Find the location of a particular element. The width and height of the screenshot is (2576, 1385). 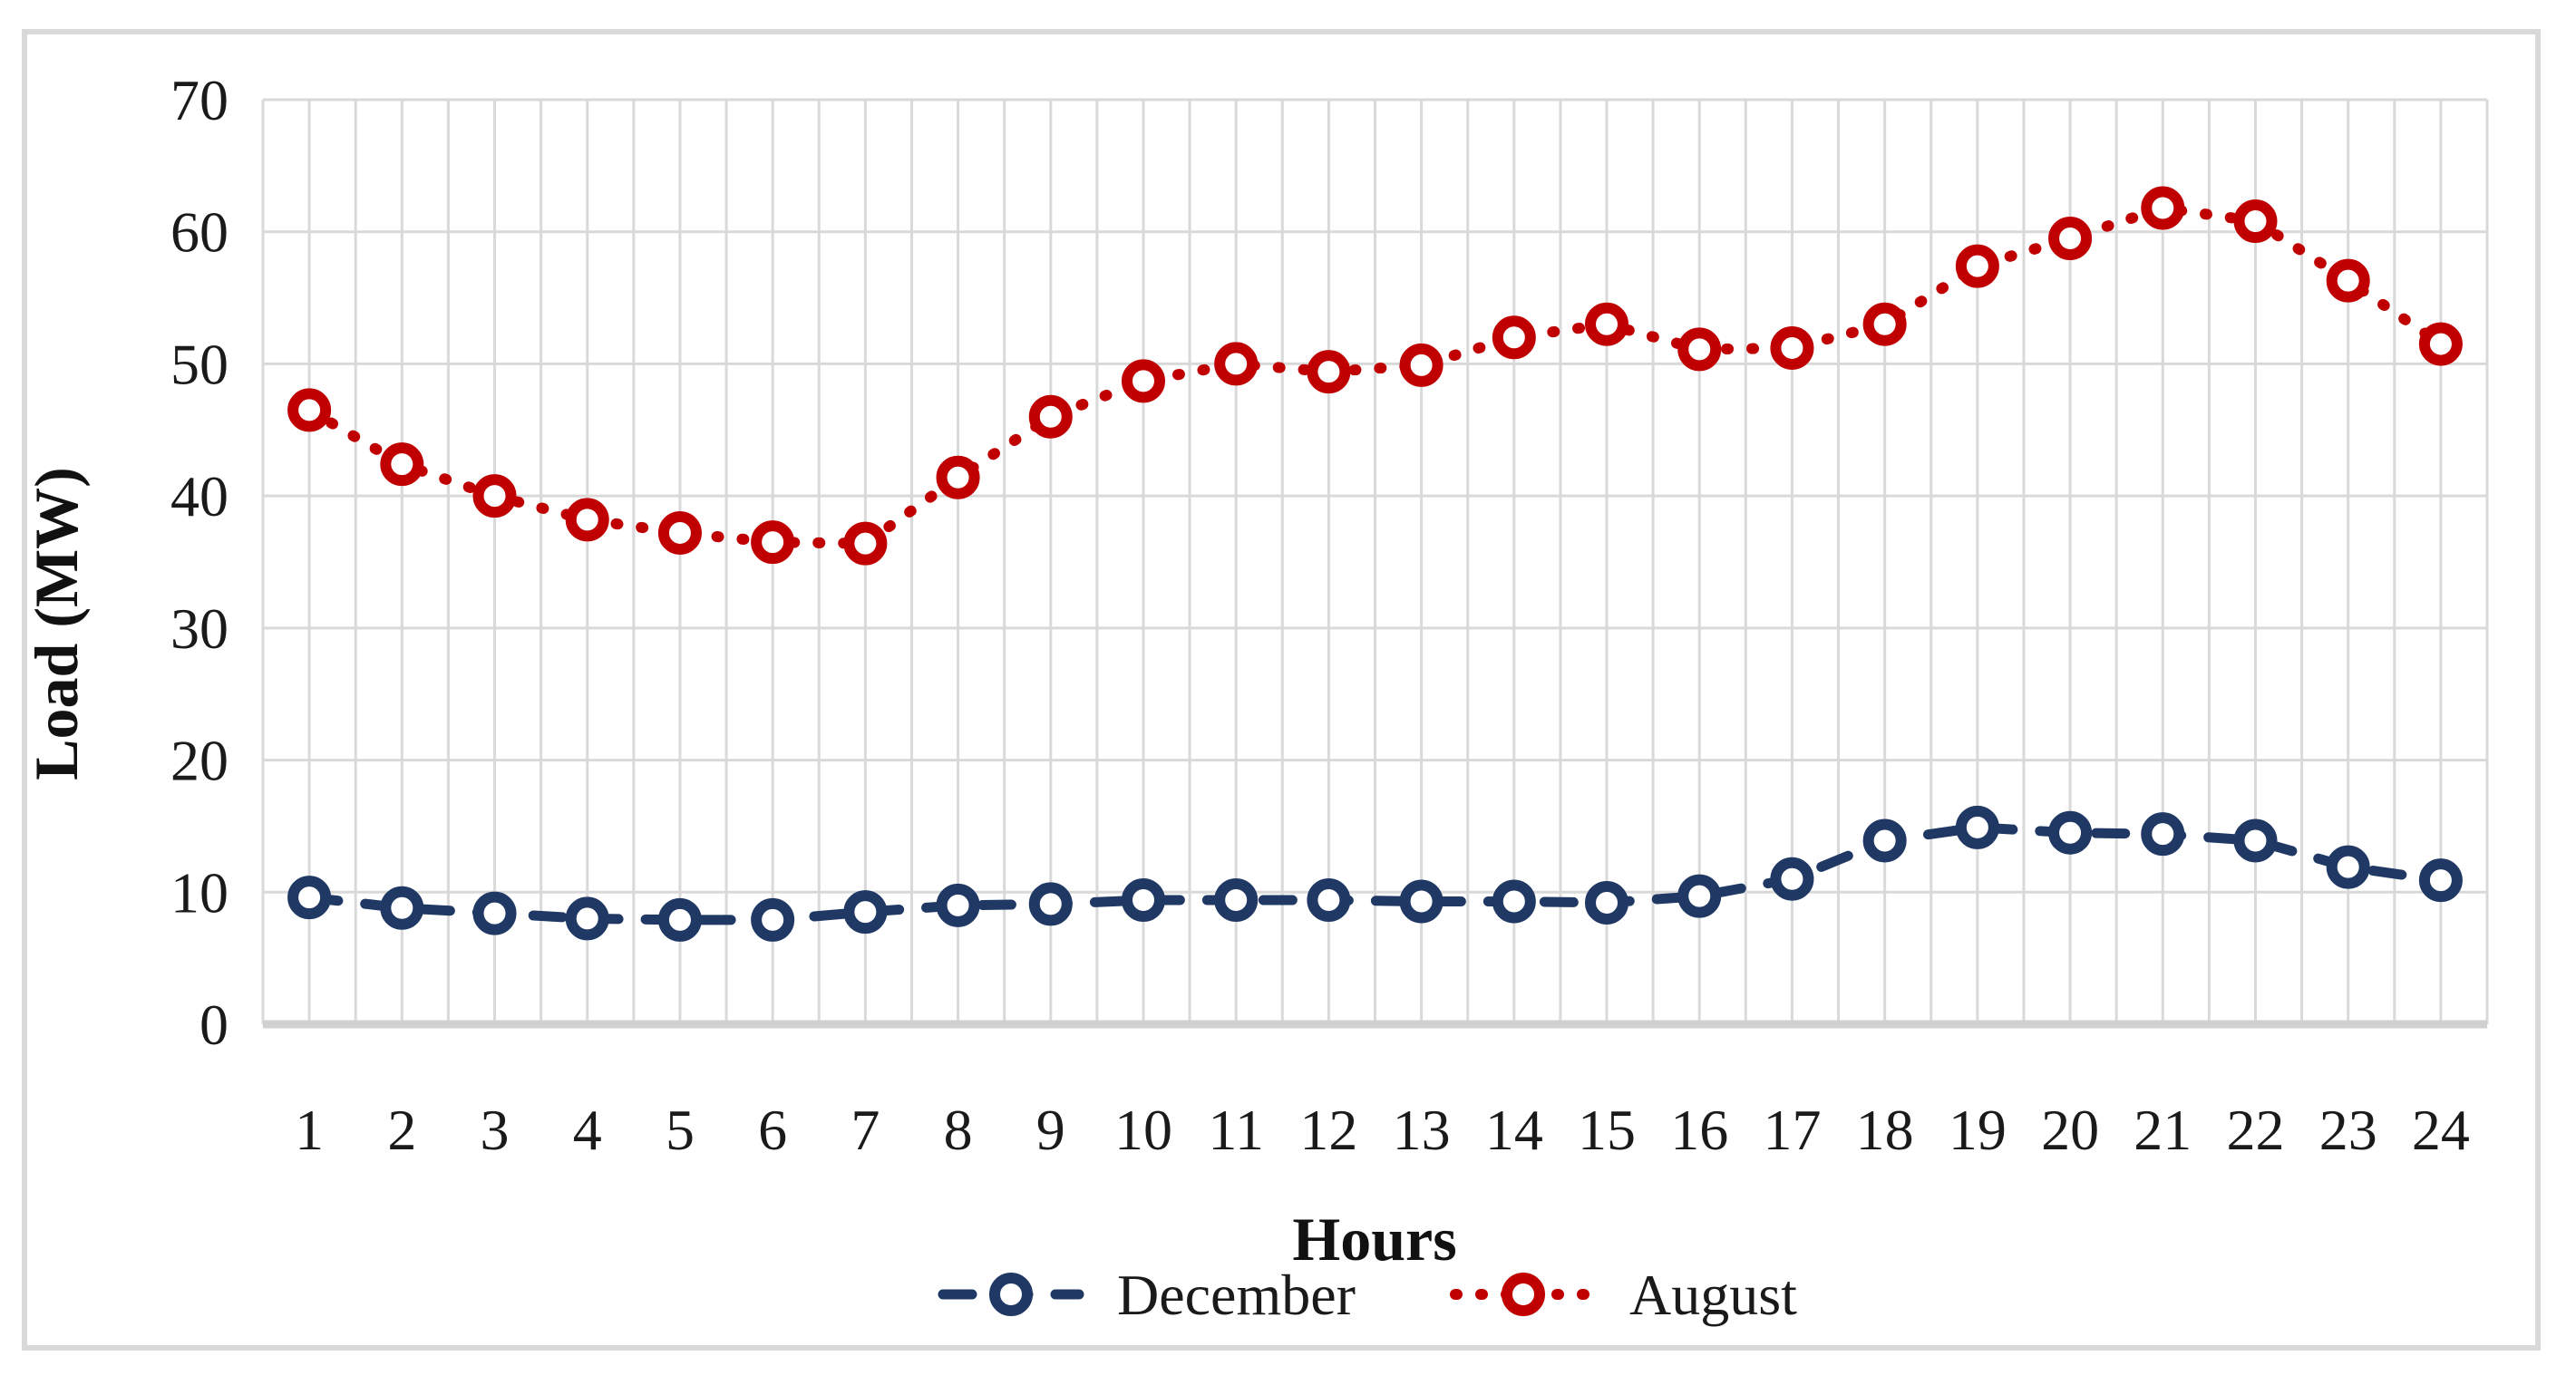

x-tick-label: 15 is located at coordinates (1607, 1130).